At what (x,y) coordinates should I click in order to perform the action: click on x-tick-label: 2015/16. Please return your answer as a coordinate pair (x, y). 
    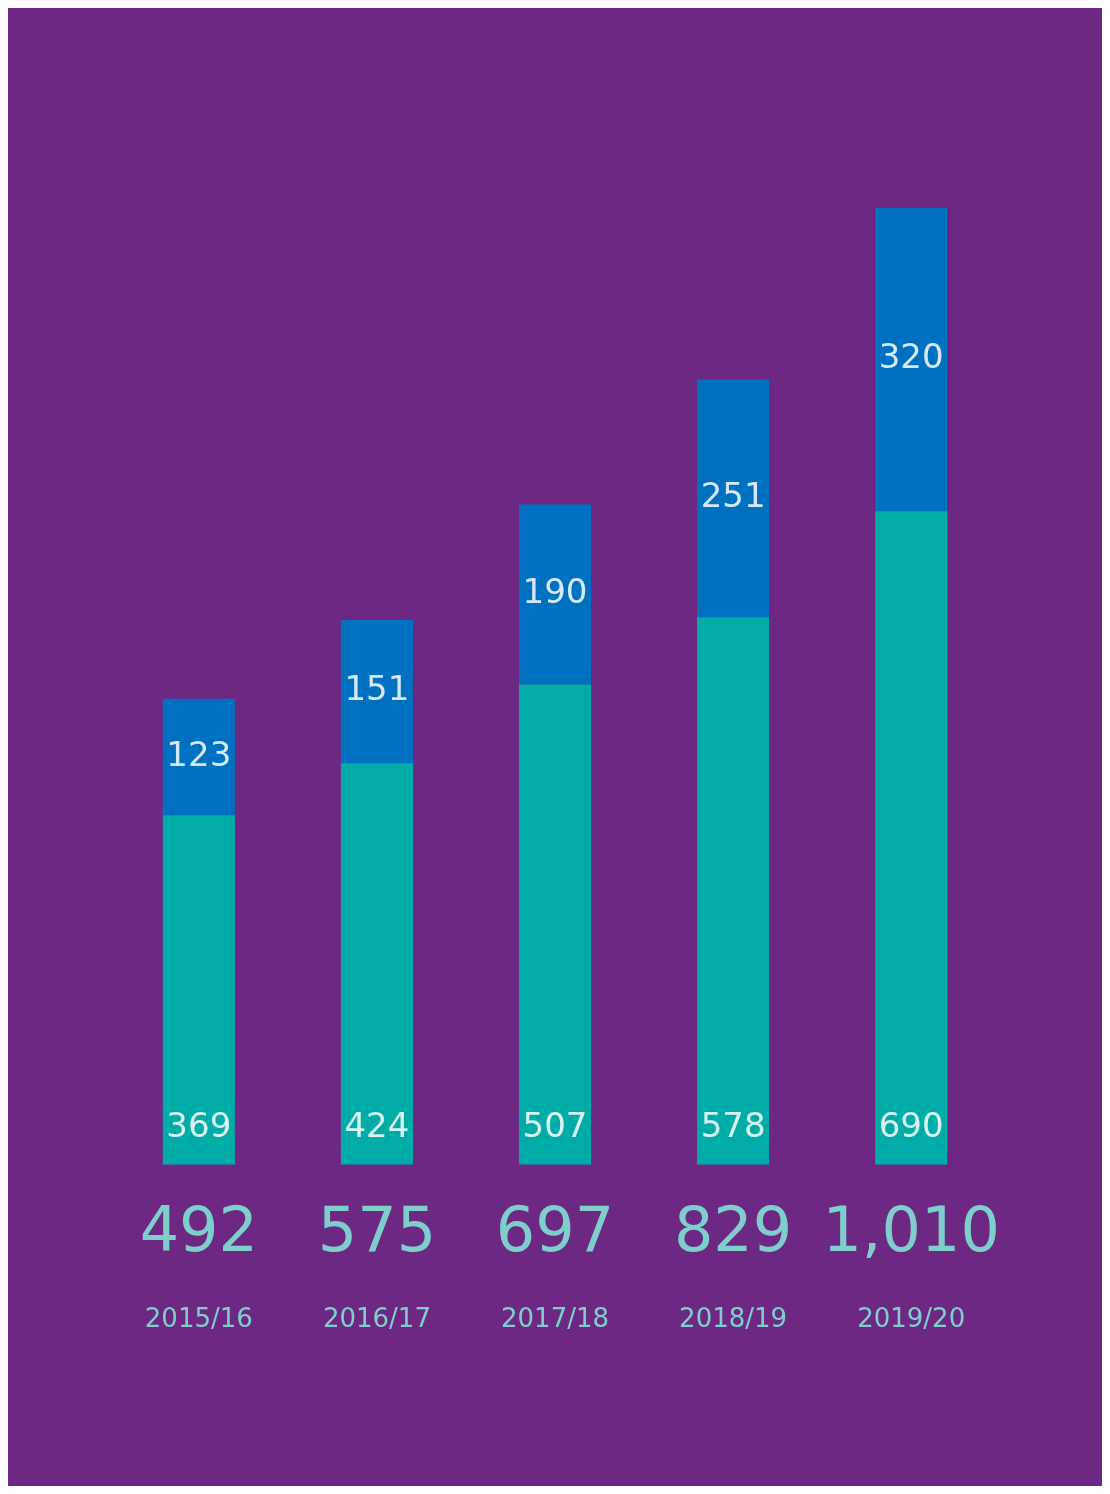
    Looking at the image, I should click on (198, 1318).